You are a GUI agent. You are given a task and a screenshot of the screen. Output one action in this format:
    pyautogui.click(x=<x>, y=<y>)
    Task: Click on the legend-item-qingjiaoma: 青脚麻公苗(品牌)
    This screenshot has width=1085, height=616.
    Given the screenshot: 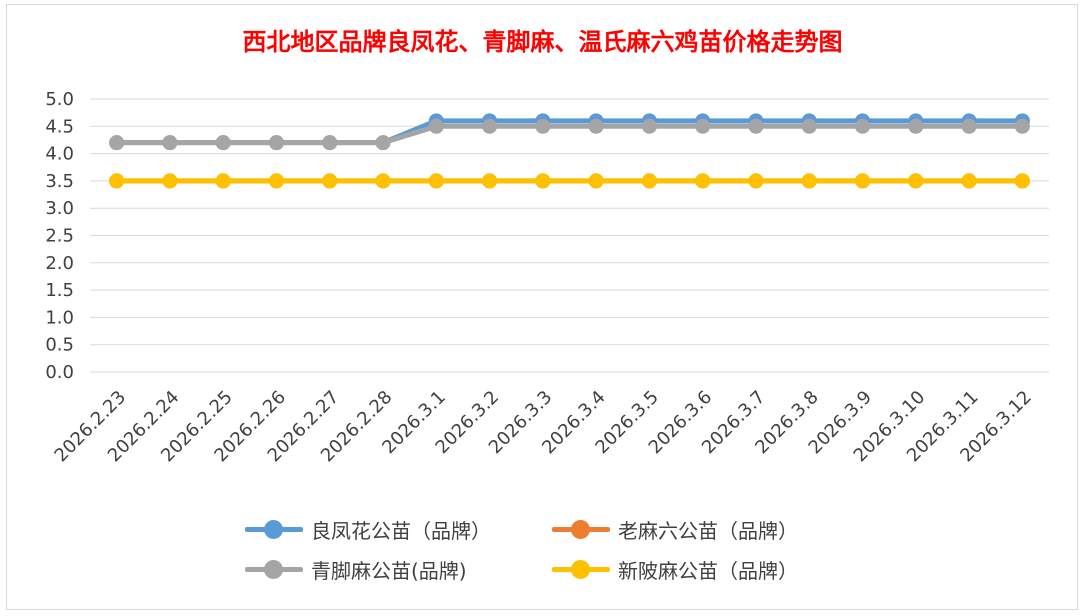 What is the action you would take?
    pyautogui.click(x=356, y=569)
    